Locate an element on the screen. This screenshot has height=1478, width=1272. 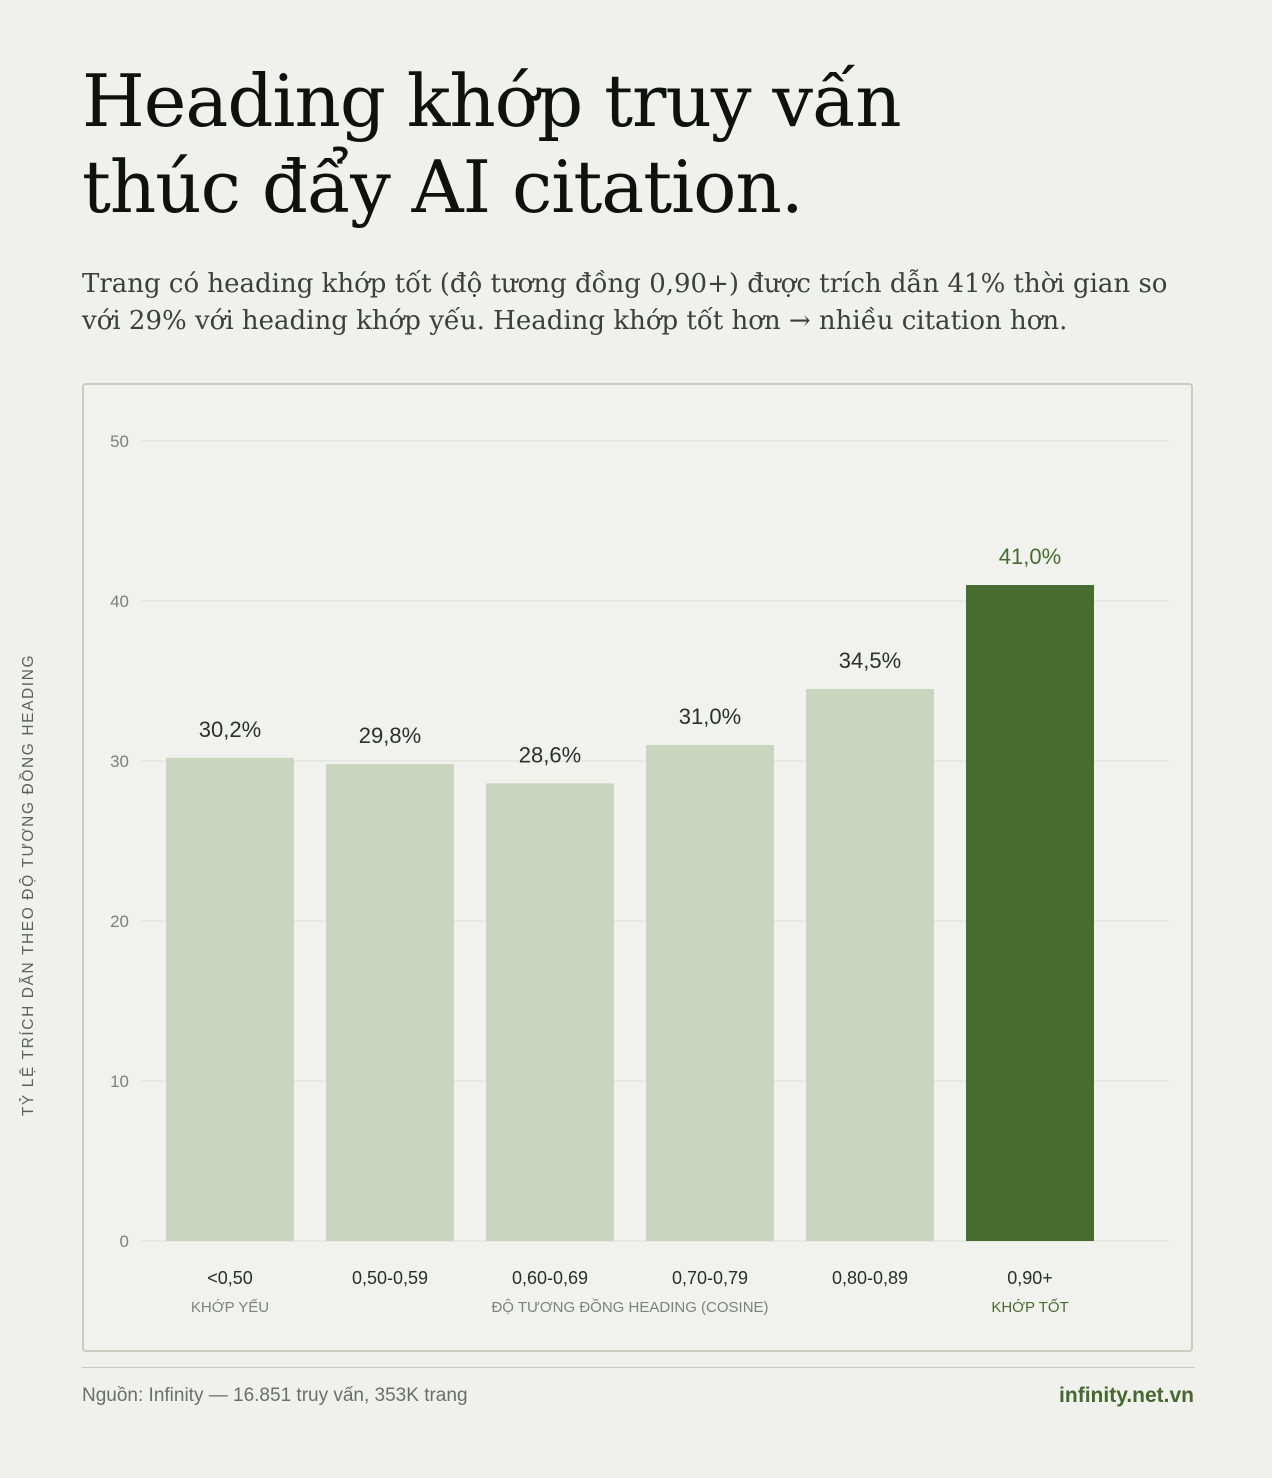
y-tick-label: 50 is located at coordinates (119, 441).